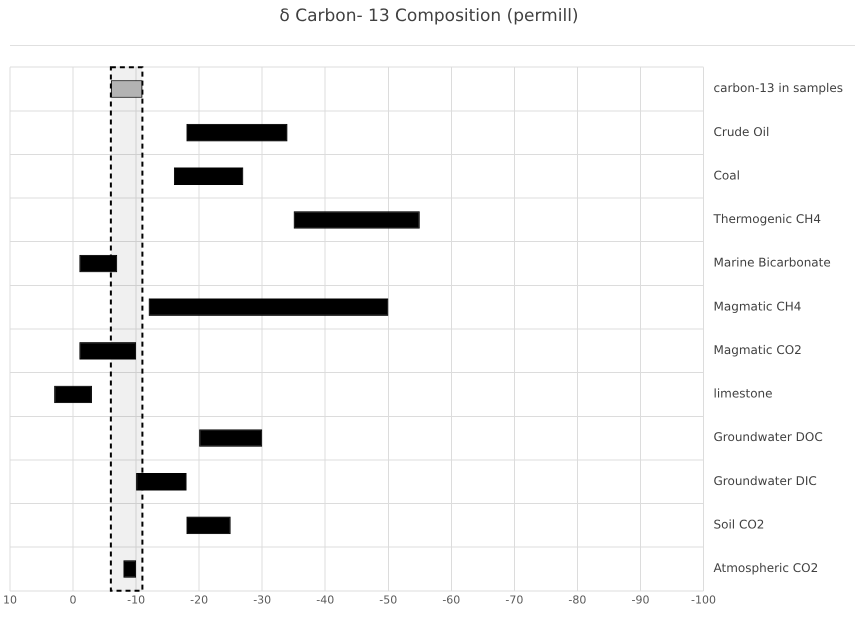 This screenshot has height=619, width=858. Describe the element at coordinates (743, 393) in the screenshot. I see `y-tick-label: limestone` at that location.